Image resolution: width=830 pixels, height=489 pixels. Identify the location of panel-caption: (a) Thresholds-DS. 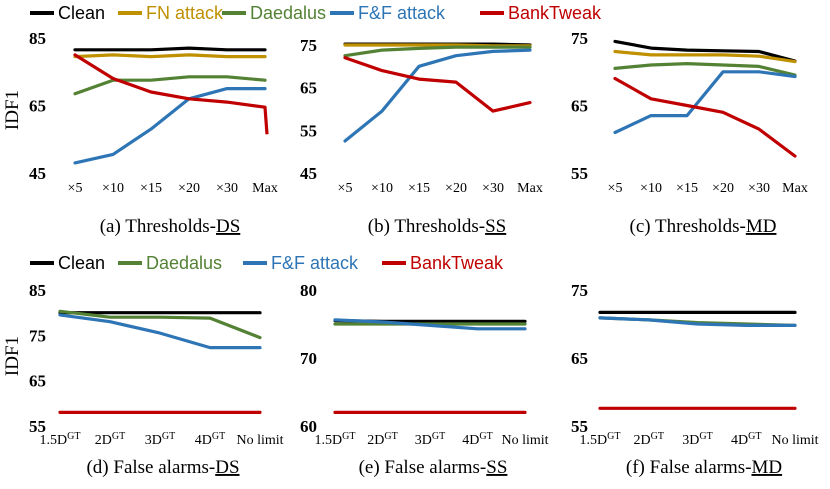
(170, 226).